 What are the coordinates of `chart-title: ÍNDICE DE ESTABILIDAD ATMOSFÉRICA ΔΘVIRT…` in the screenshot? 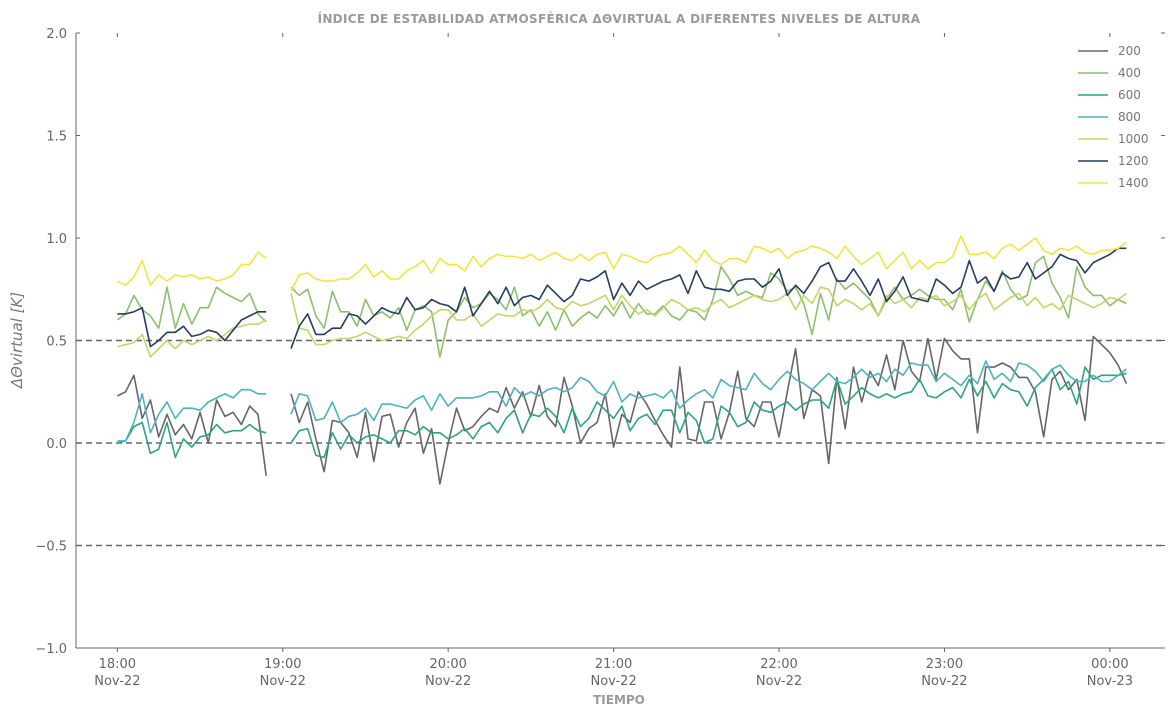 It's located at (619, 18).